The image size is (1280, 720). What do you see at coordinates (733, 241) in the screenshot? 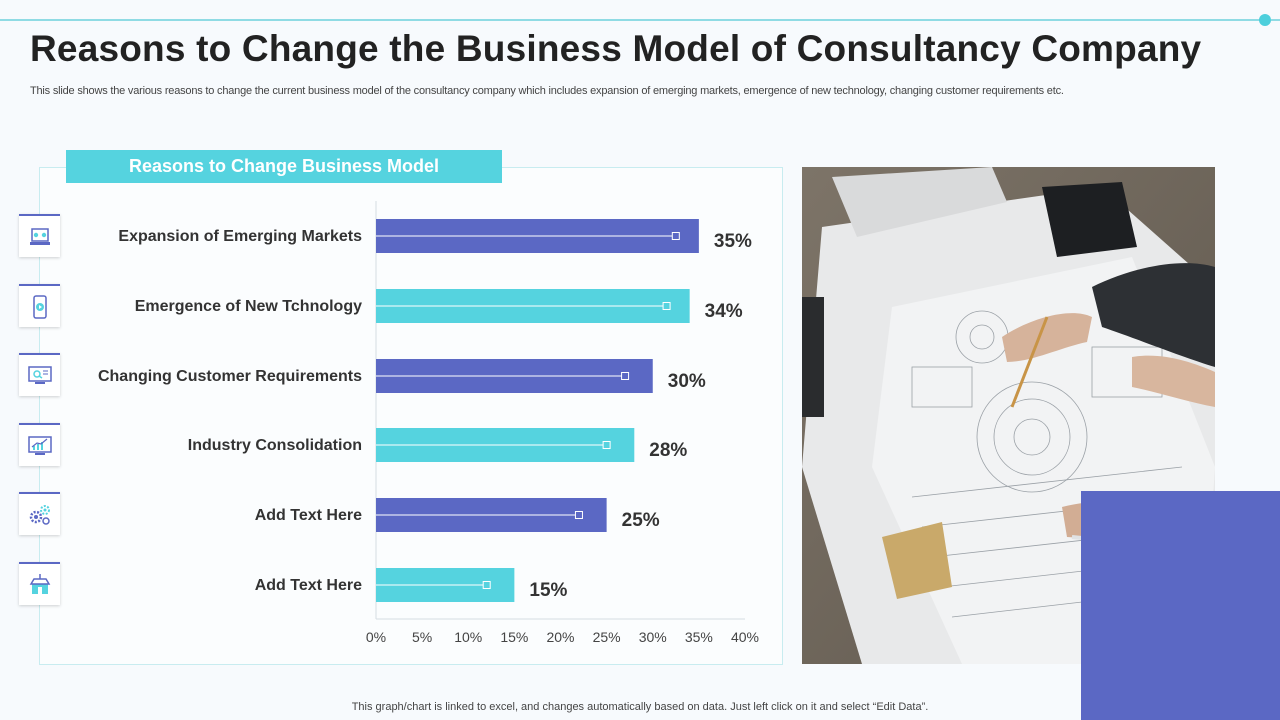
I see `data-label: 35%` at bounding box center [733, 241].